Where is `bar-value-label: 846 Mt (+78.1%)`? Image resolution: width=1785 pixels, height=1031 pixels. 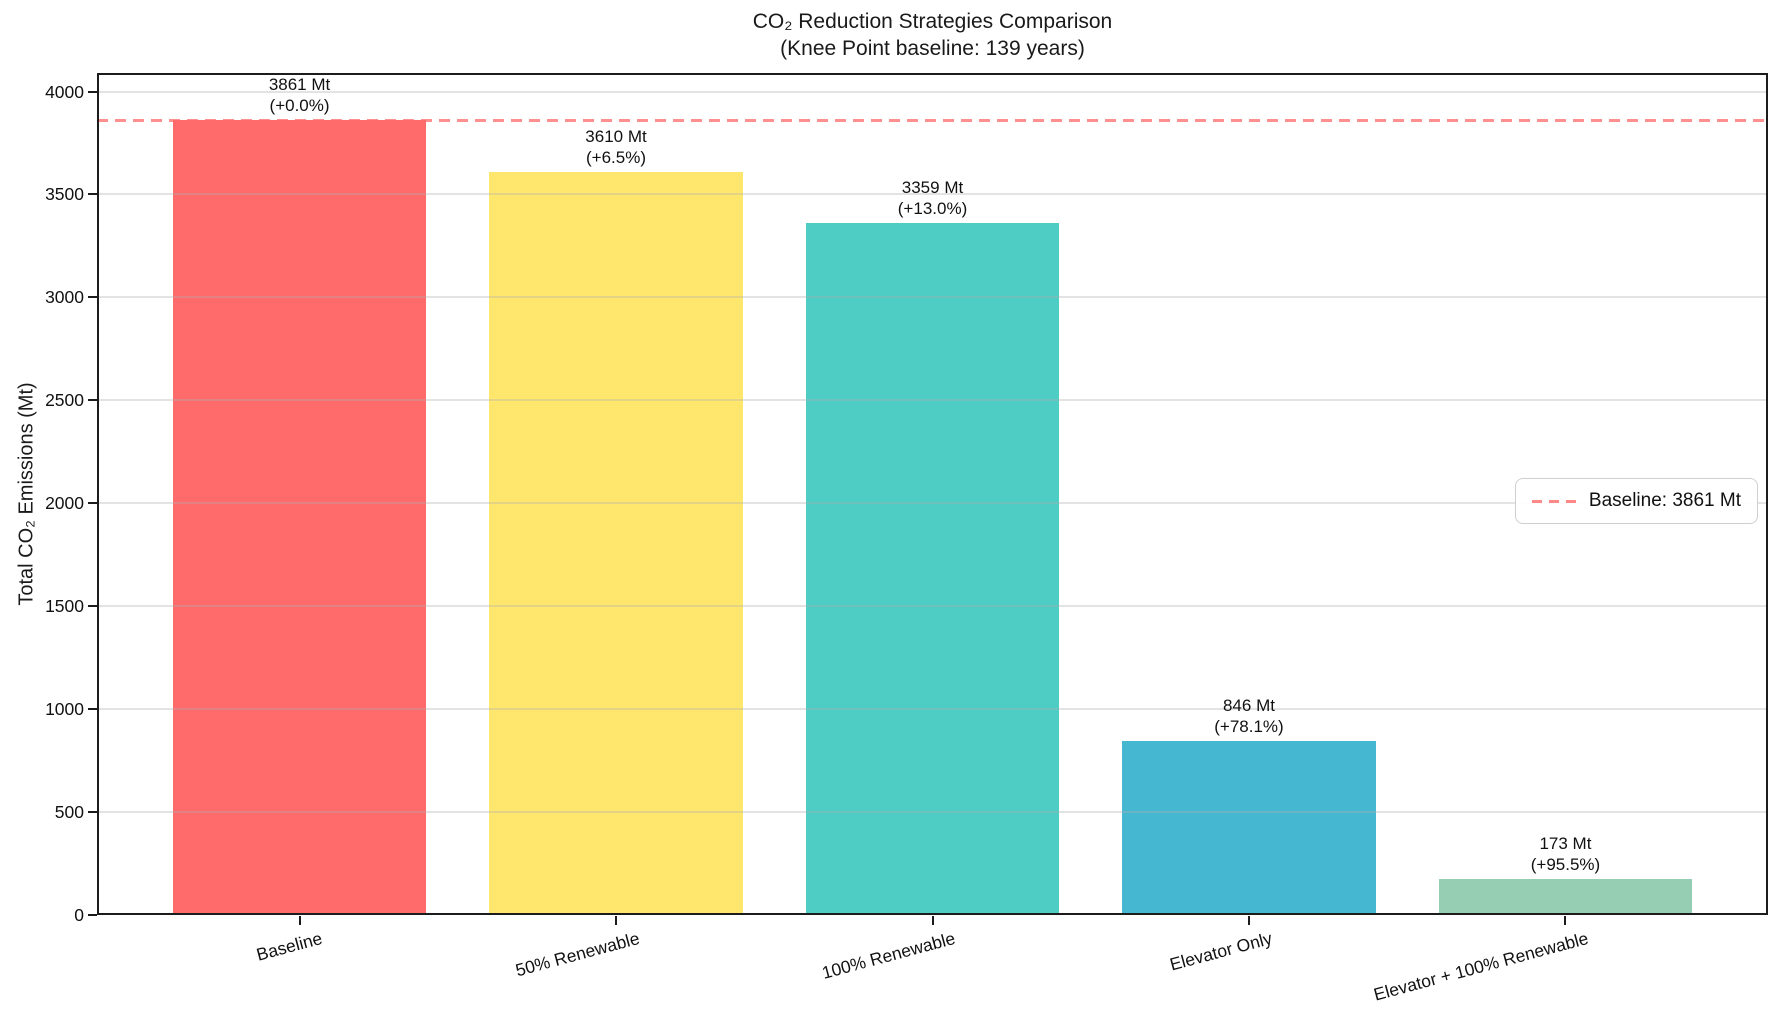
bar-value-label: 846 Mt (+78.1%) is located at coordinates (1249, 715).